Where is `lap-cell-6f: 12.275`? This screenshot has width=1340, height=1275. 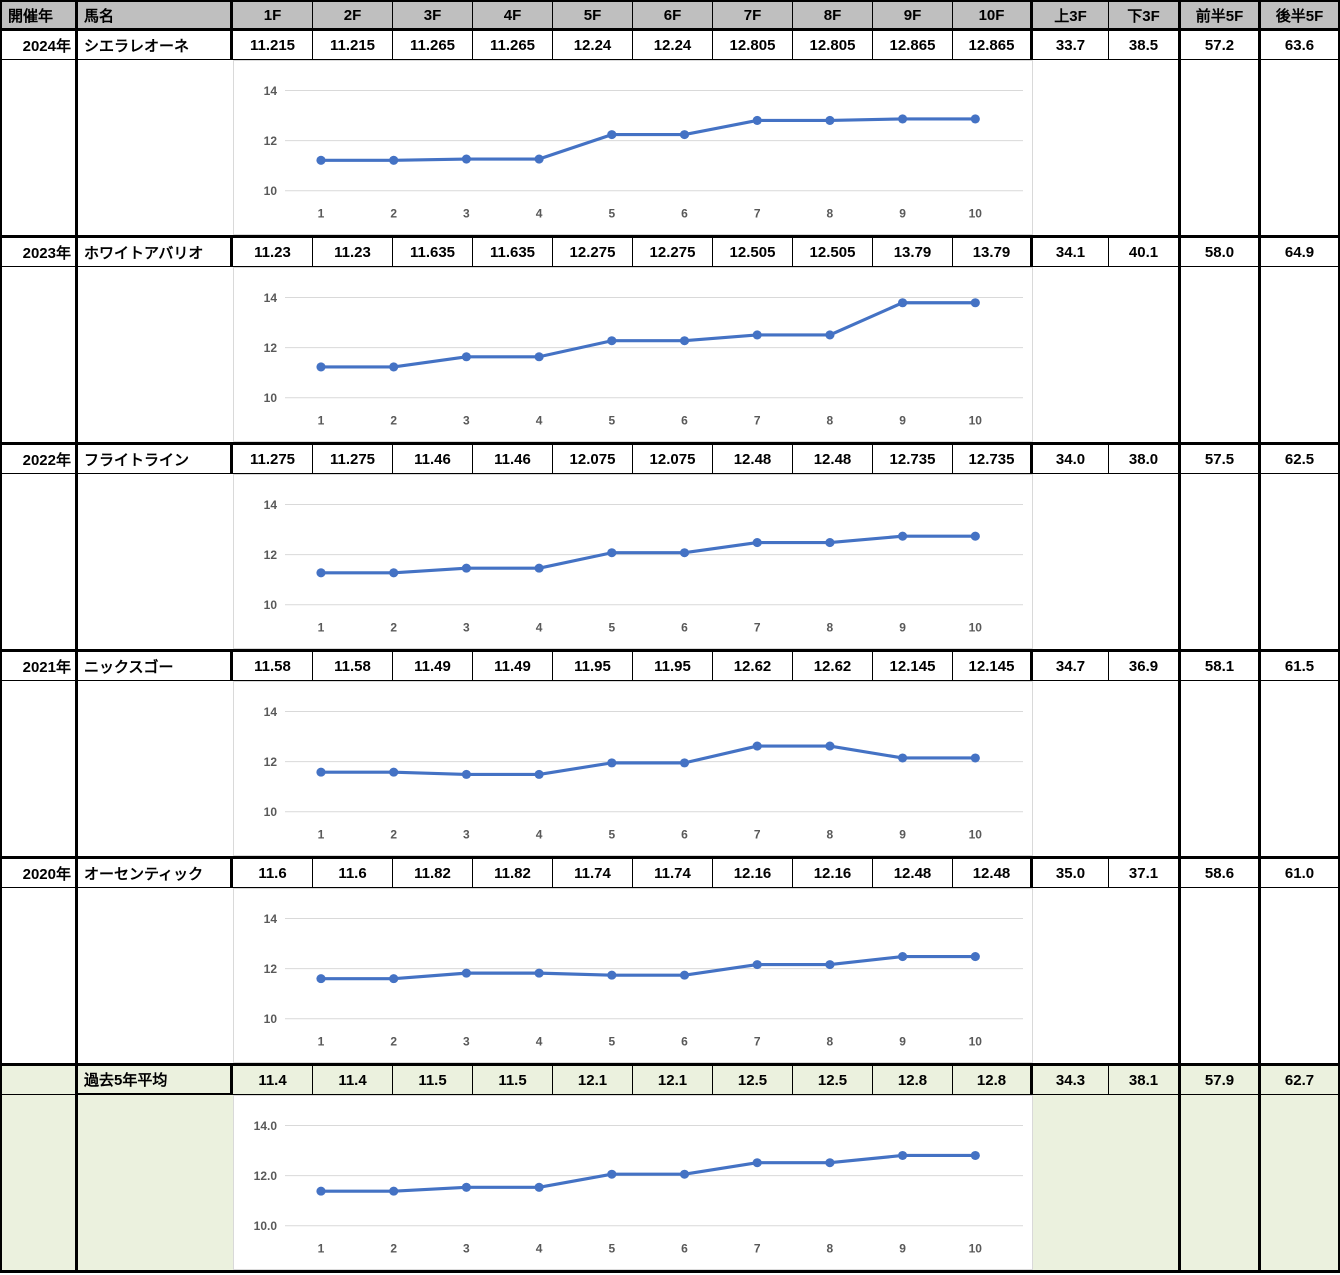
lap-cell-6f: 12.275 is located at coordinates (673, 252).